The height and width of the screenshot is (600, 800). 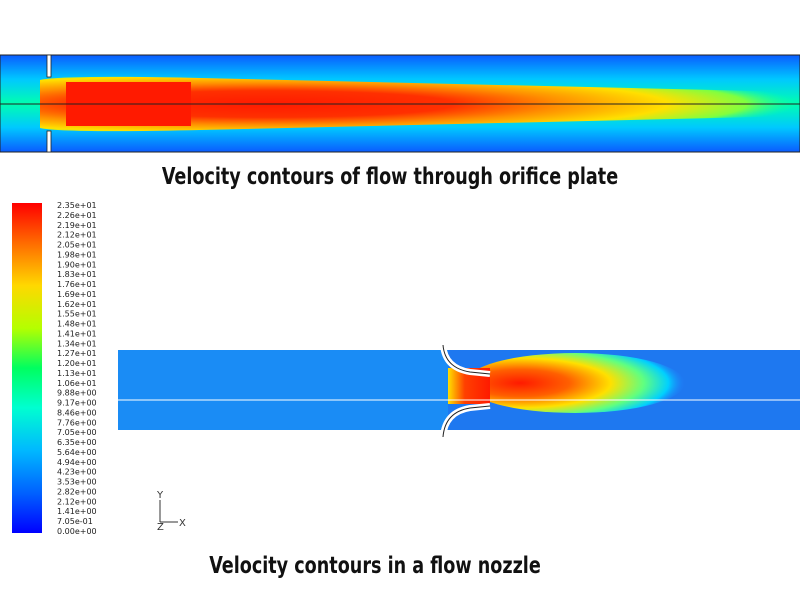 I want to click on colorbar-label: 1.41e+01, so click(x=77, y=333).